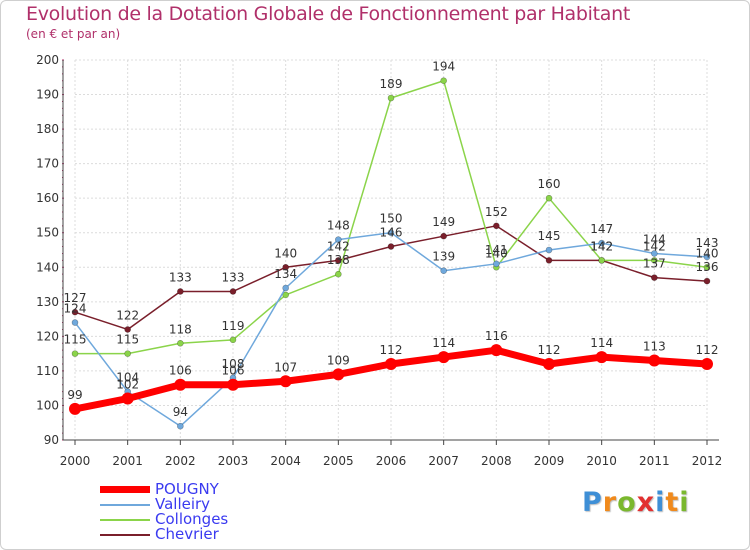 This screenshot has width=750, height=550. I want to click on data-label-valleiry: 124, so click(75, 309).